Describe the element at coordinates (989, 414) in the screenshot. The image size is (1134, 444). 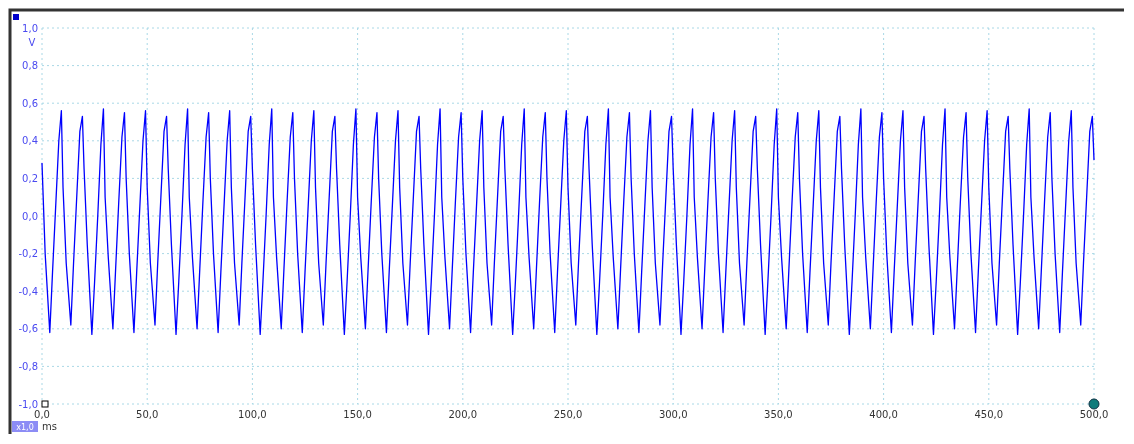
I see `x-tick-label: 450,0` at that location.